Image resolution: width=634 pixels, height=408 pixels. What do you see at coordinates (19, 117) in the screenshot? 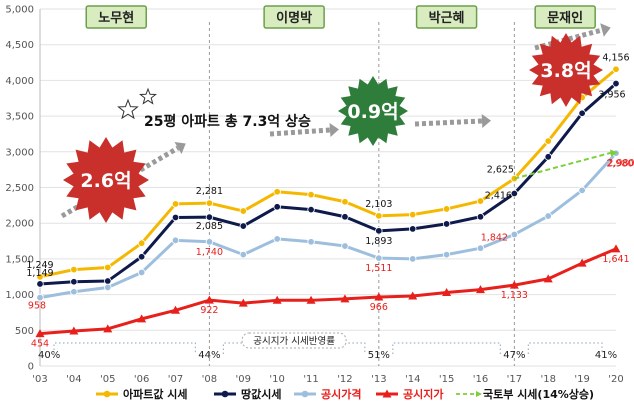
I see `y-tick-label: 3,500` at bounding box center [19, 117].